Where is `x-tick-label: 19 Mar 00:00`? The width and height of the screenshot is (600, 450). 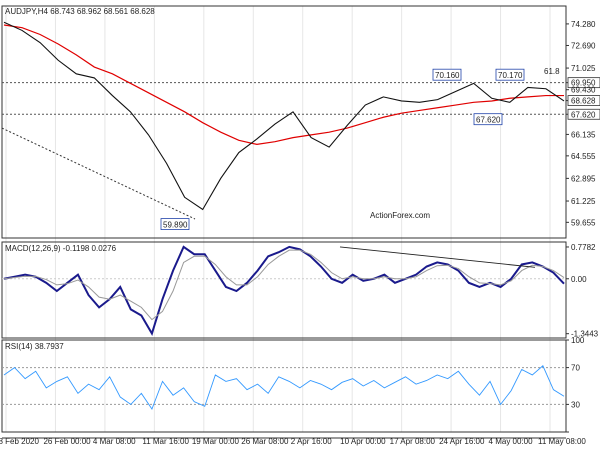 x-tick-label: 19 Mar 00:00 is located at coordinates (216, 441).